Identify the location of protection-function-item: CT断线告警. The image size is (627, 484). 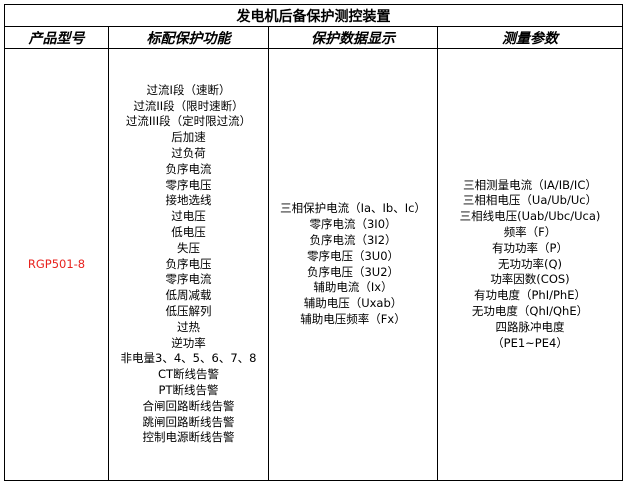
(188, 374).